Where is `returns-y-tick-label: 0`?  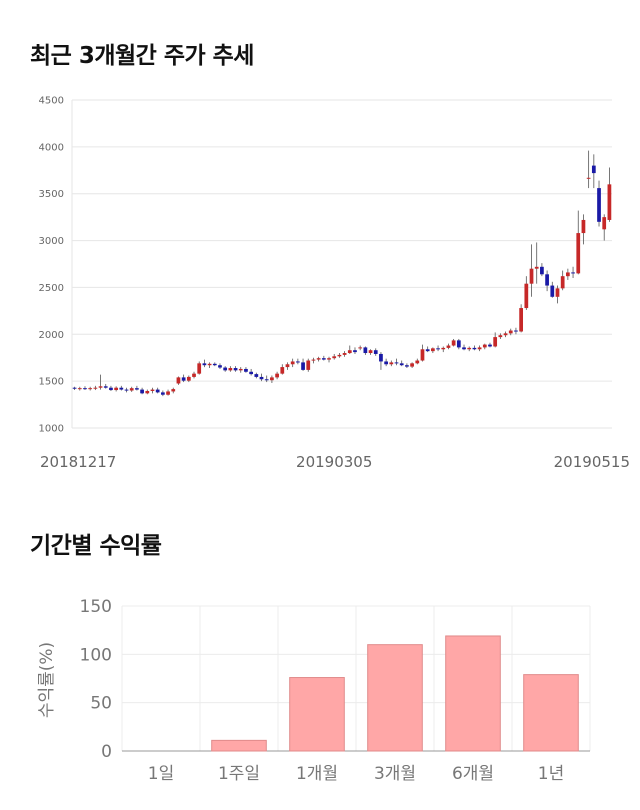 returns-y-tick-label: 0 is located at coordinates (106, 752).